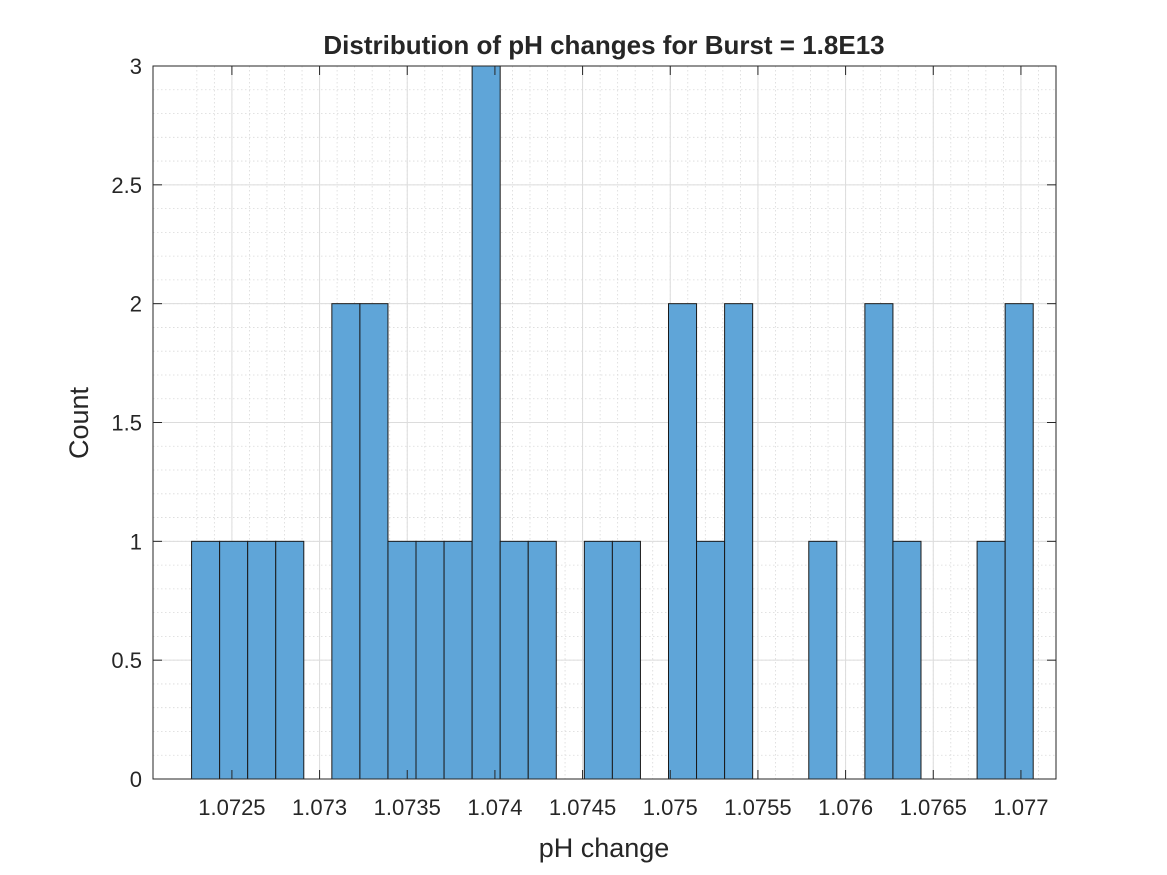 This screenshot has width=1167, height=875. I want to click on x-tick-label: 1.073, so click(319, 807).